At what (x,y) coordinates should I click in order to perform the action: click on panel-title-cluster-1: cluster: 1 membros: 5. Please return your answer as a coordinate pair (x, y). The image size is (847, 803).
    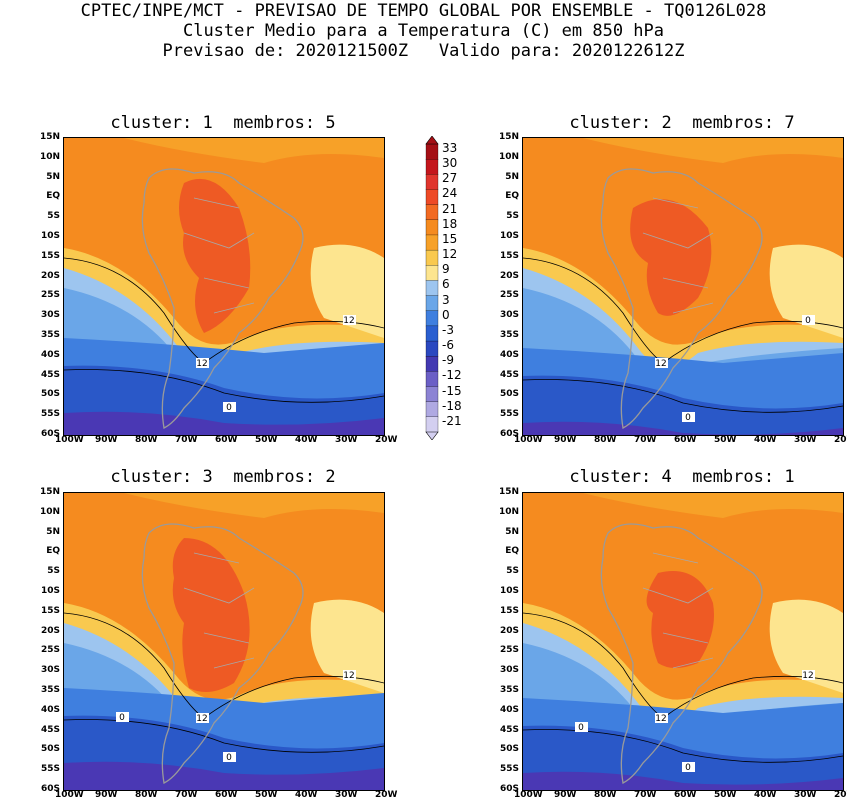
    Looking at the image, I should click on (223, 123).